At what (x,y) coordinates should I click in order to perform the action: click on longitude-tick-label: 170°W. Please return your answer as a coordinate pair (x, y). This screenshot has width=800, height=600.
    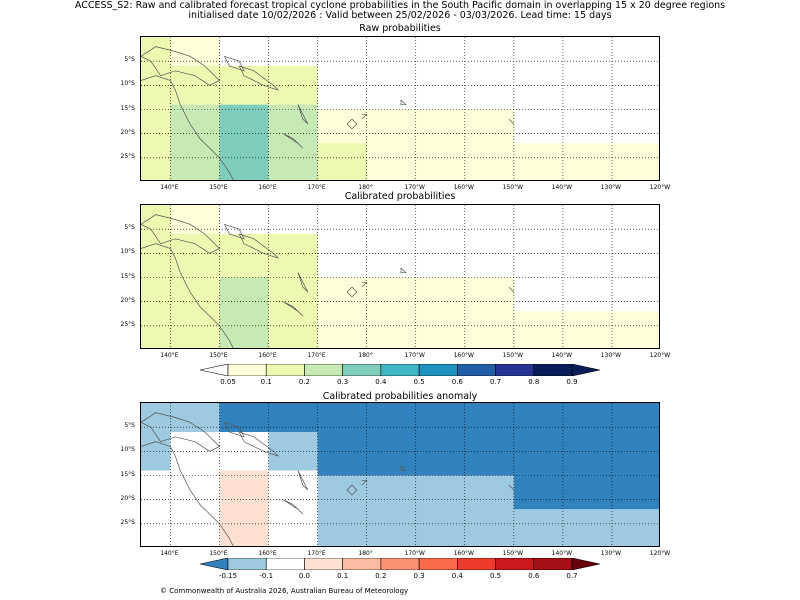
    Looking at the image, I should click on (414, 355).